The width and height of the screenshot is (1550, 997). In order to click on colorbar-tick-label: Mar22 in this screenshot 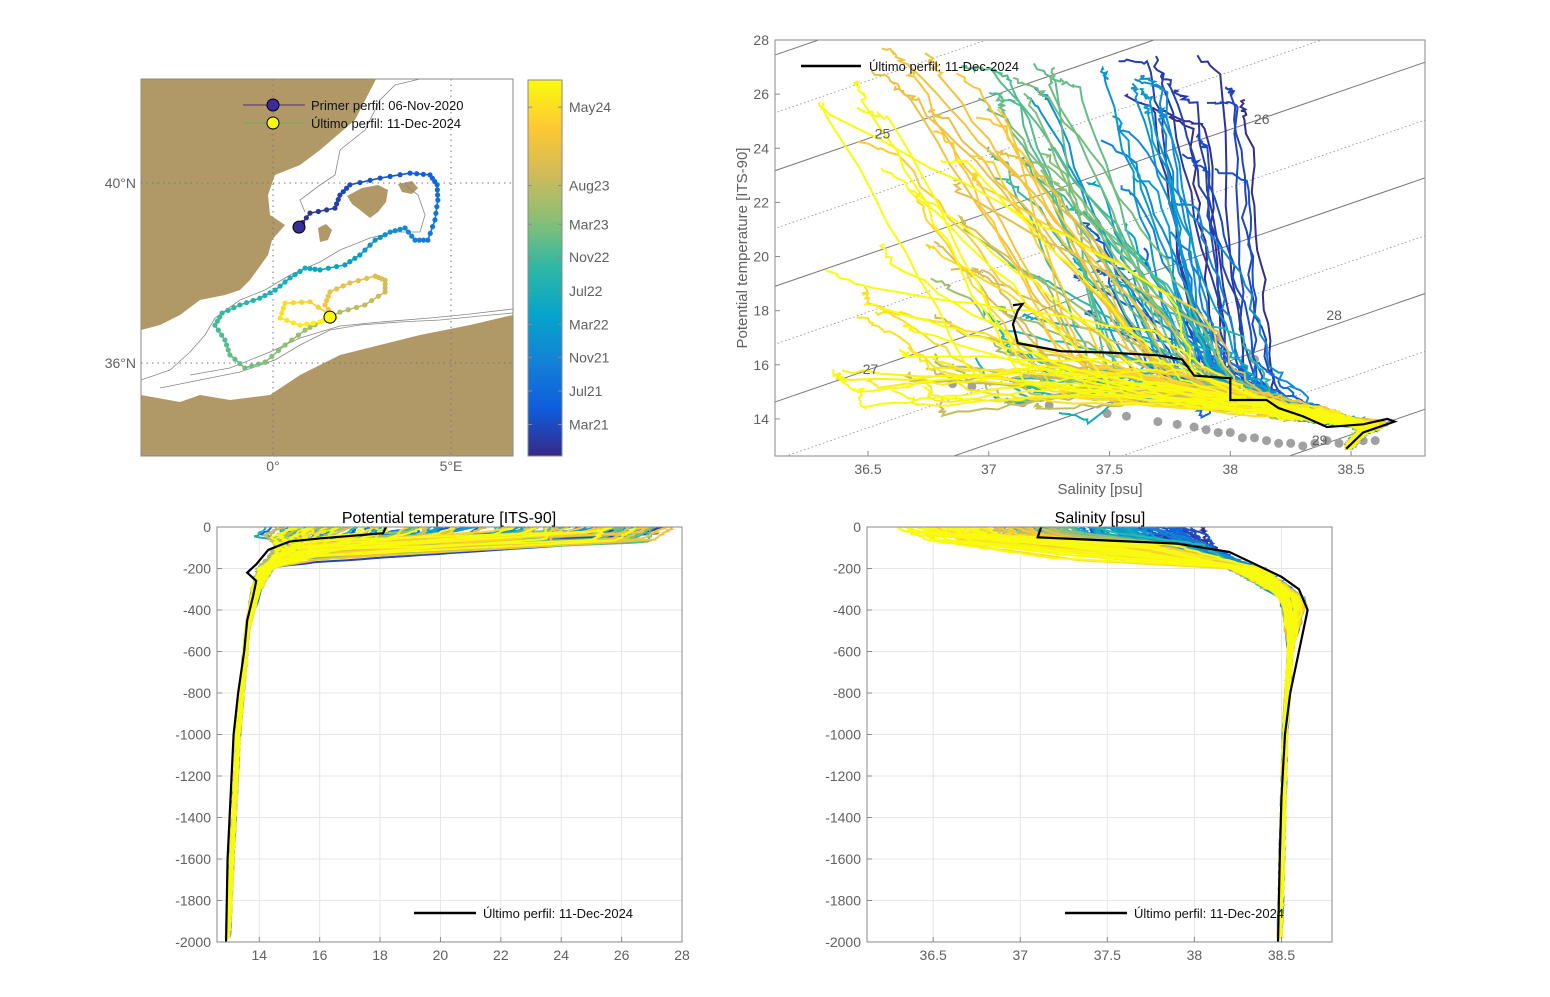, I will do `click(589, 324)`.